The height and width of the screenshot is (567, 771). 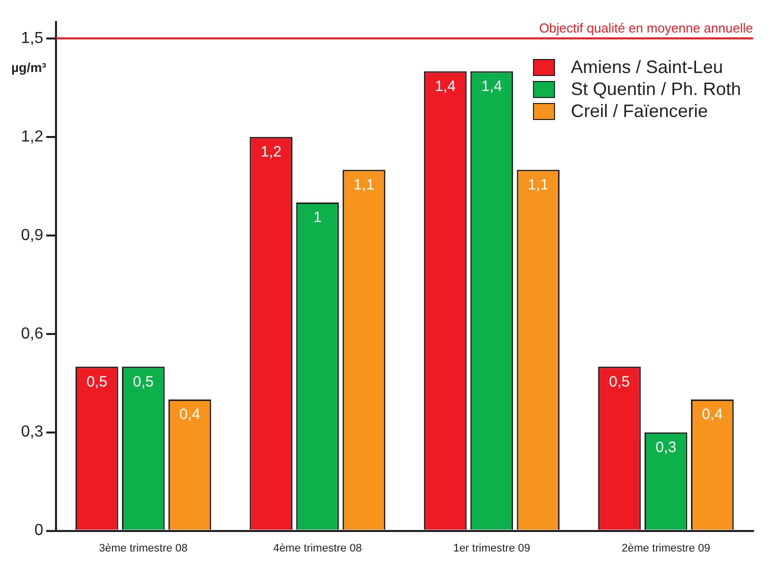 I want to click on legend-label: Amiens / Saint-Leu, so click(x=646, y=67).